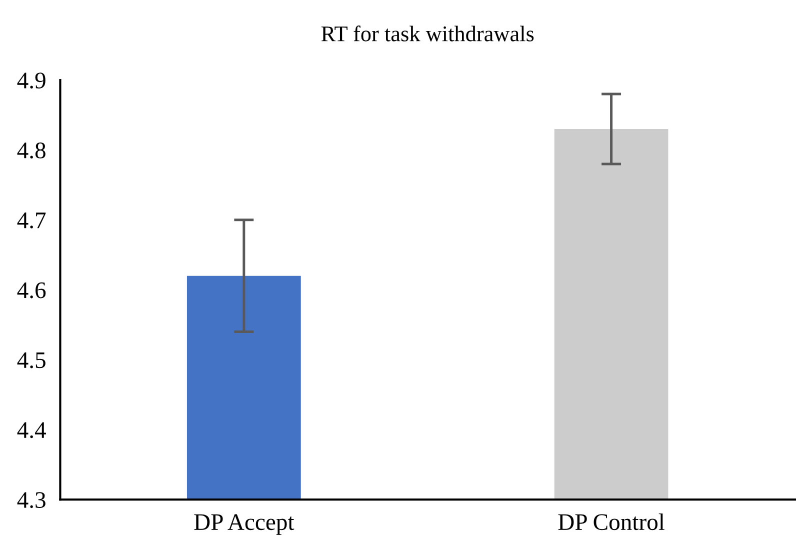 This screenshot has height=552, width=803. Describe the element at coordinates (31, 80) in the screenshot. I see `y-tick-label: 4.9` at that location.